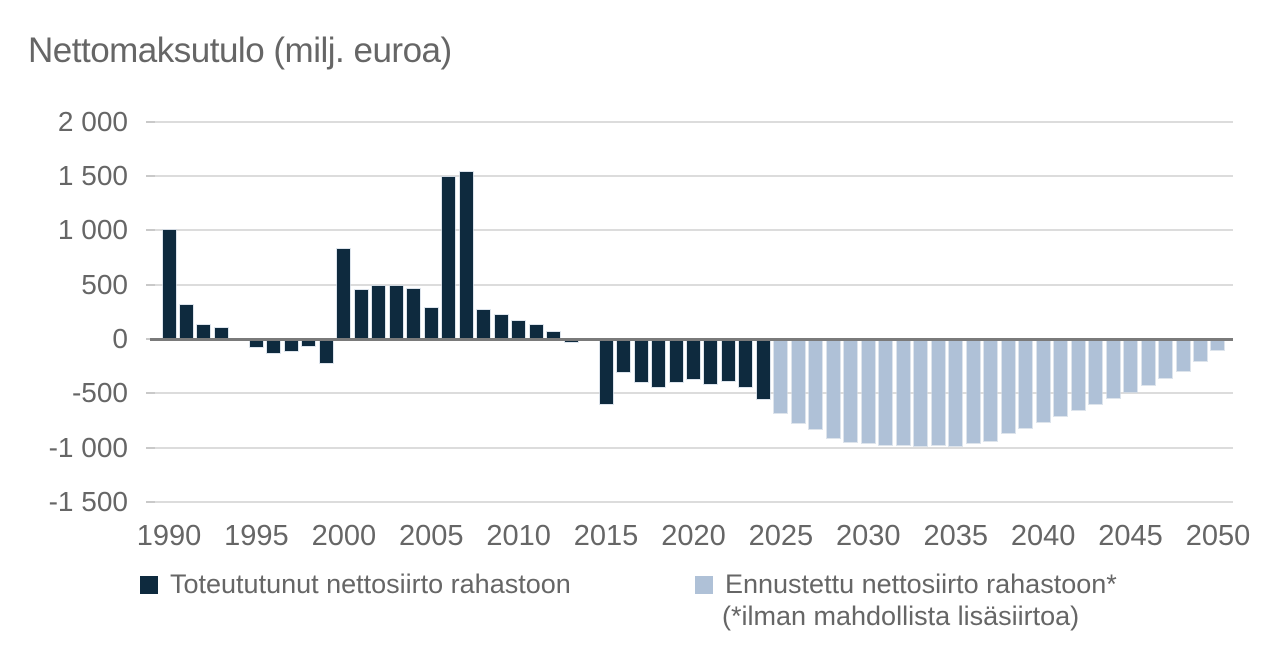 The image size is (1288, 672). I want to click on bar-1996, so click(274, 346).